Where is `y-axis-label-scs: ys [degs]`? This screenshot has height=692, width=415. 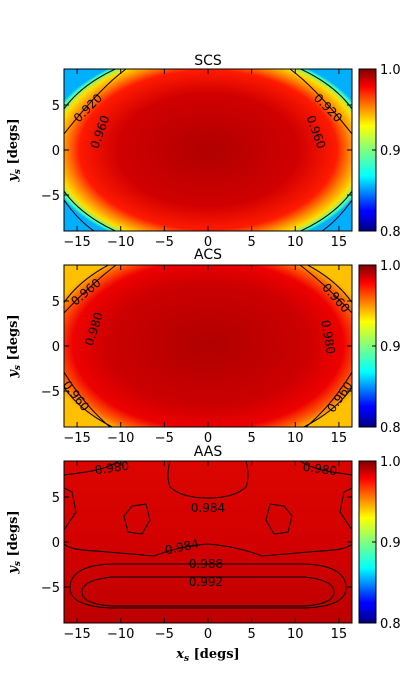
y-axis-label-scs: ys [degs] is located at coordinates (14, 150).